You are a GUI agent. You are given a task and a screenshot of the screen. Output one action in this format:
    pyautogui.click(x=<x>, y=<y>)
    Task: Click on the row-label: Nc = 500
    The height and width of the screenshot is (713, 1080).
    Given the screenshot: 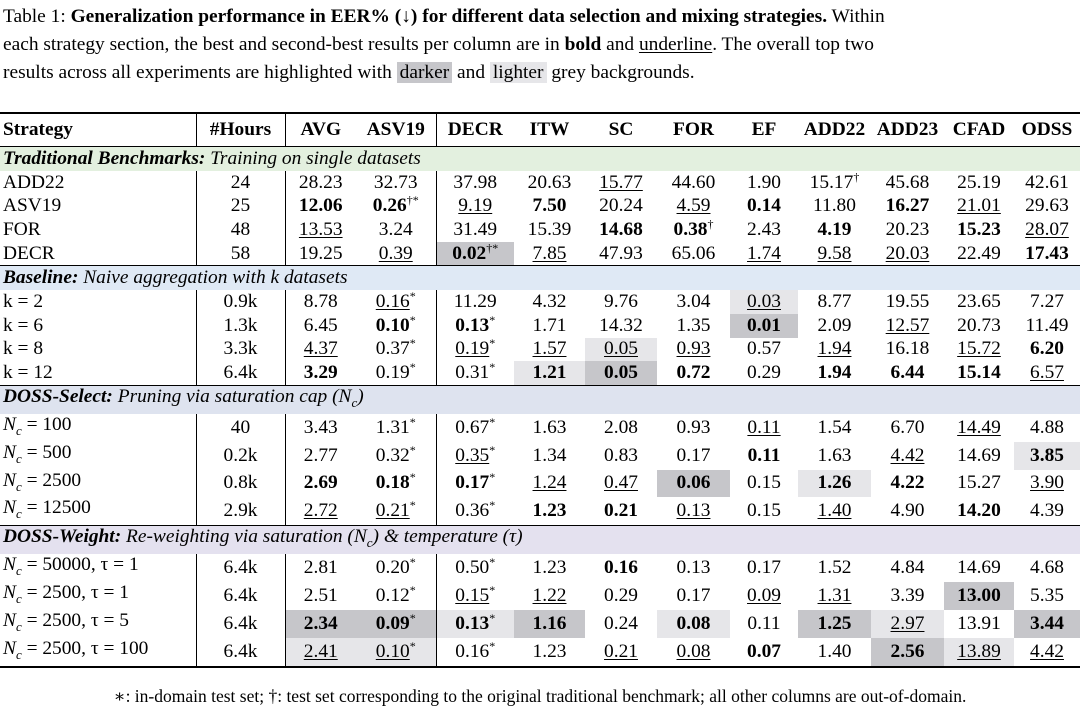 What is the action you would take?
    pyautogui.click(x=37, y=453)
    